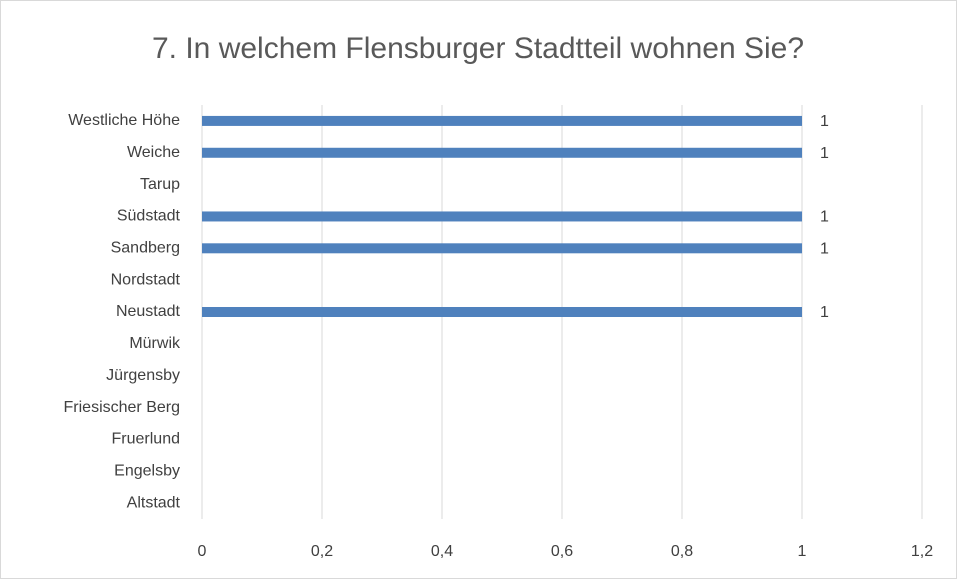 The width and height of the screenshot is (957, 579). I want to click on y-tick-label: Engelsby, so click(147, 470).